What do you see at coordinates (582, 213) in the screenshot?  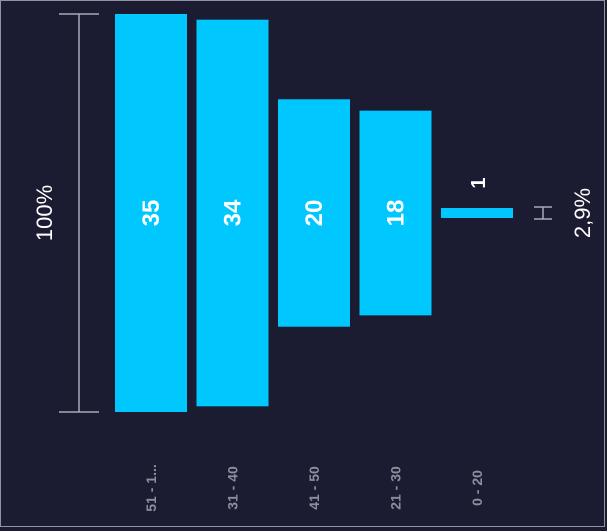 I see `min-measure-label: 2,9%` at bounding box center [582, 213].